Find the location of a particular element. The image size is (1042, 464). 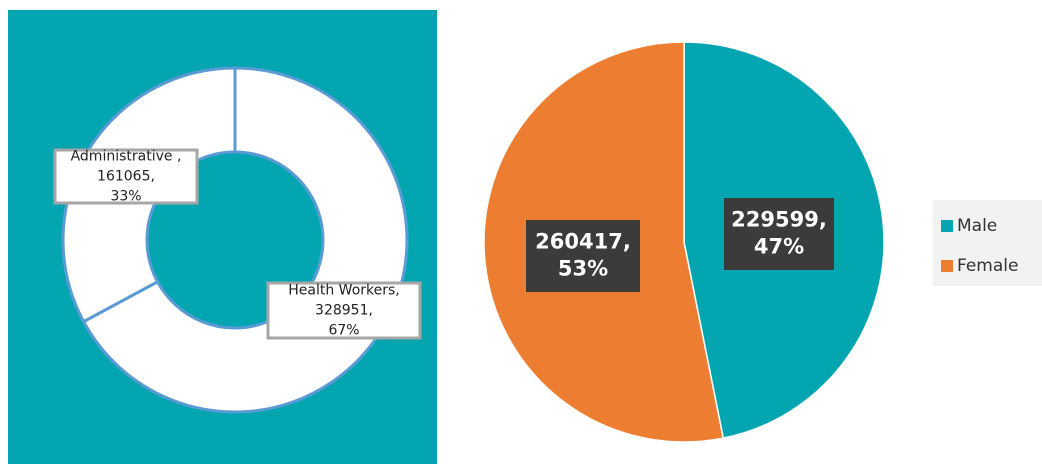

data-label: Administrative , 161065, 33% is located at coordinates (126, 177).